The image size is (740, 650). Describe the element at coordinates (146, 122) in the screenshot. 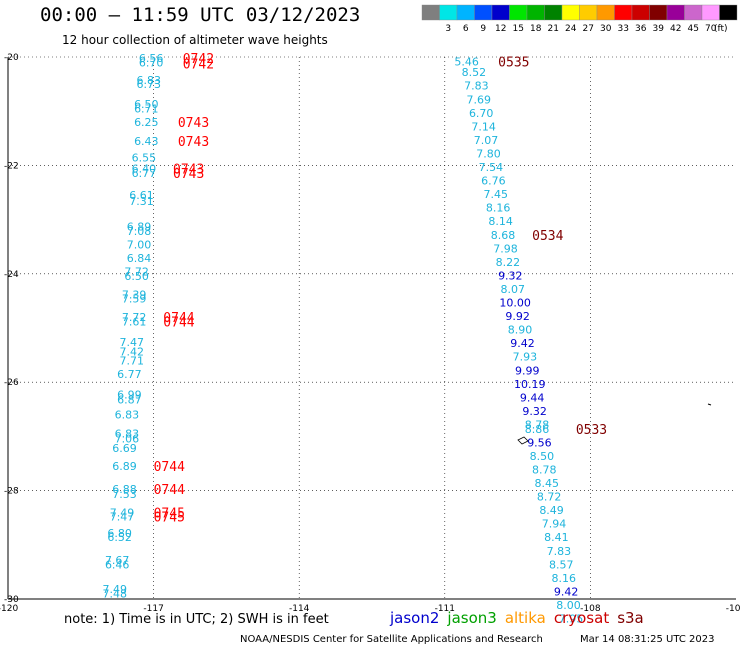

I see `wave-height-label: 6.25` at that location.